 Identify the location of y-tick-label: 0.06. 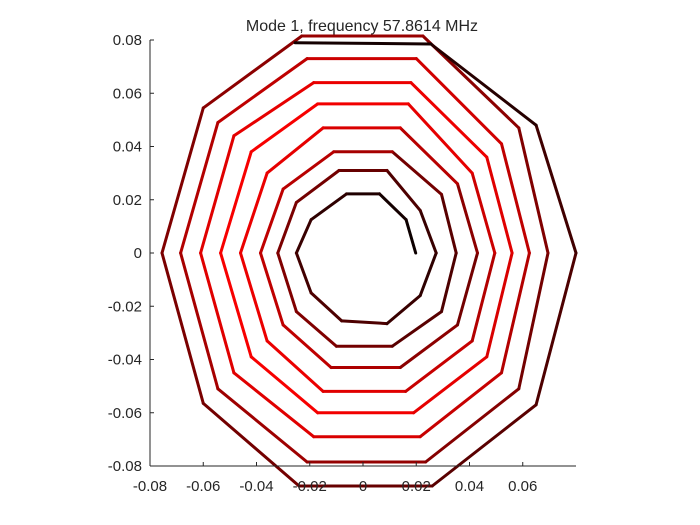
(127, 93).